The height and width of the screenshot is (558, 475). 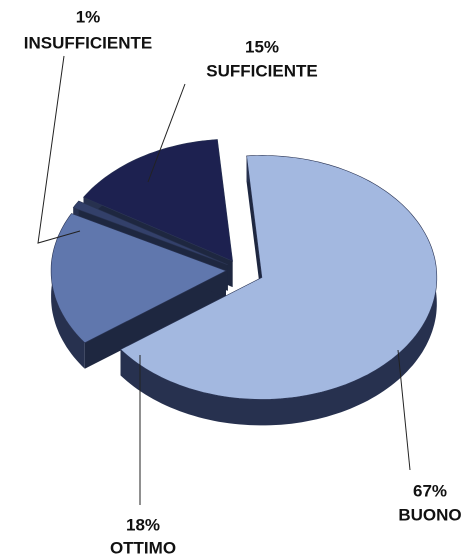 I want to click on value-label: 1%, so click(x=88, y=16).